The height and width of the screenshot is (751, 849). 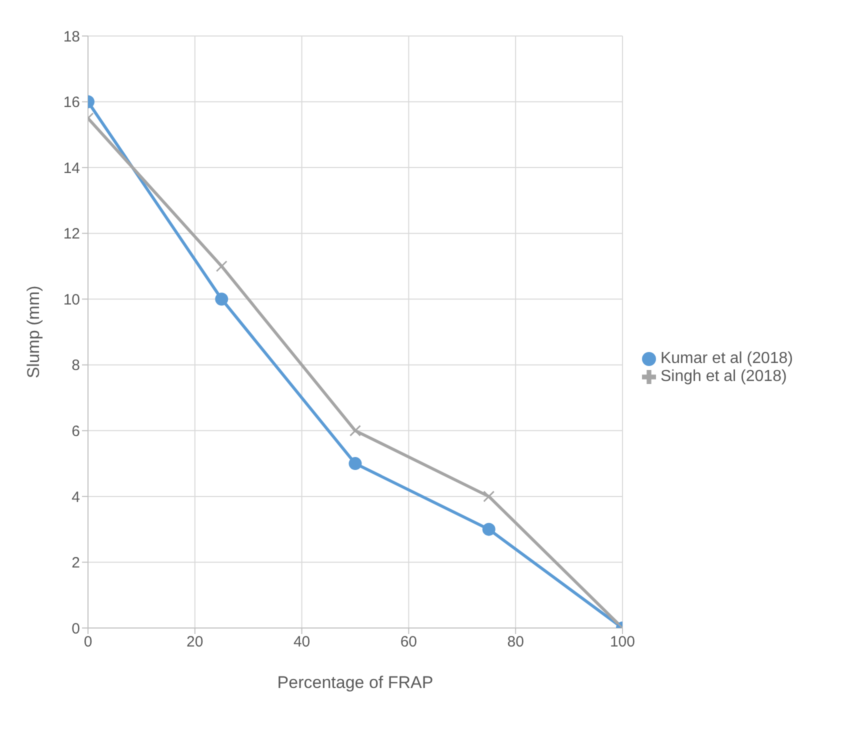 What do you see at coordinates (76, 629) in the screenshot?
I see `y-tick-label: 0` at bounding box center [76, 629].